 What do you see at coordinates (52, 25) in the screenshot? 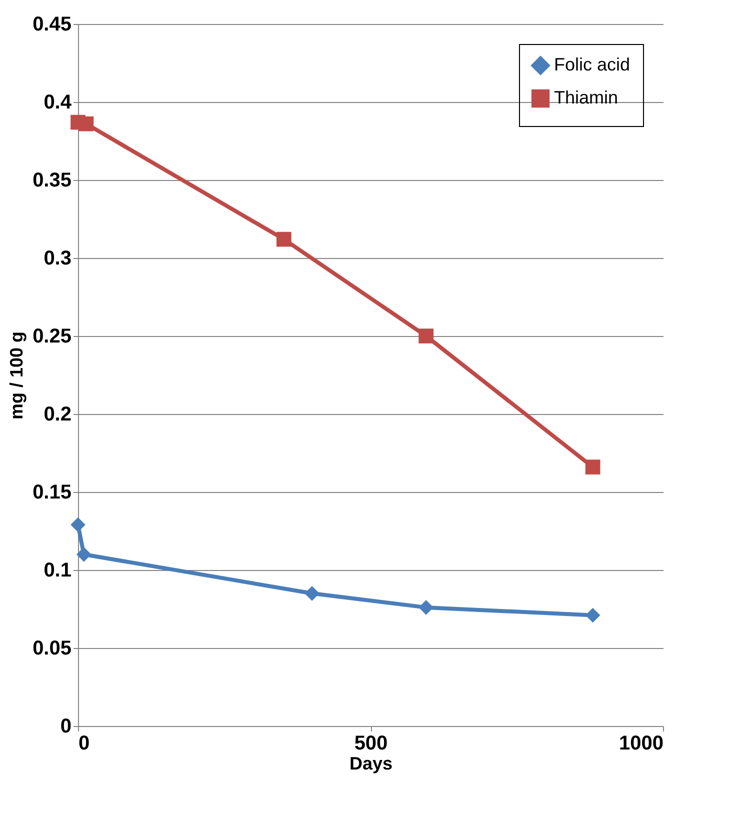
I see `y-tick-label: 0.45` at bounding box center [52, 25].